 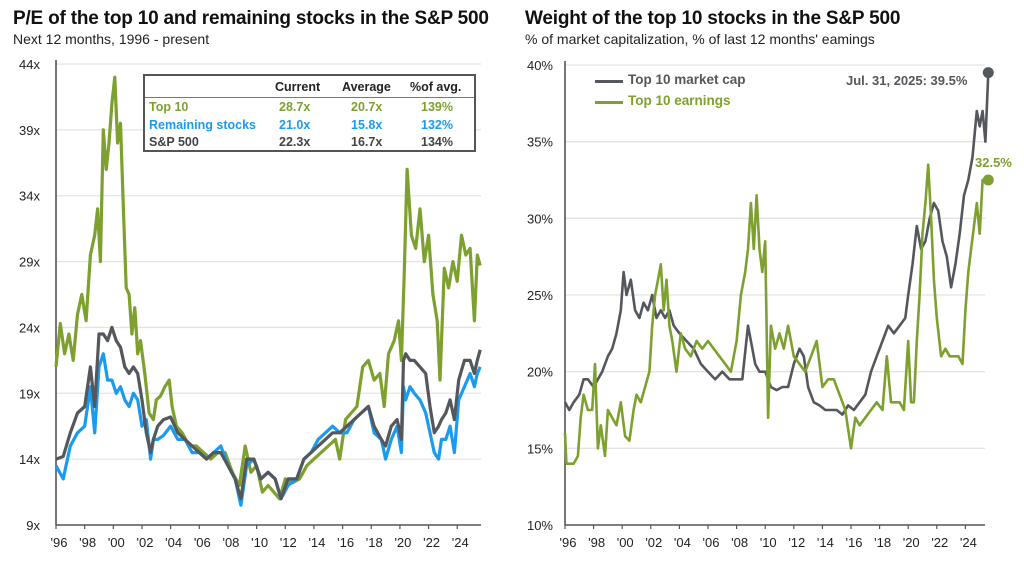 I want to click on weight-ytick-label: 35%, so click(x=540, y=142).